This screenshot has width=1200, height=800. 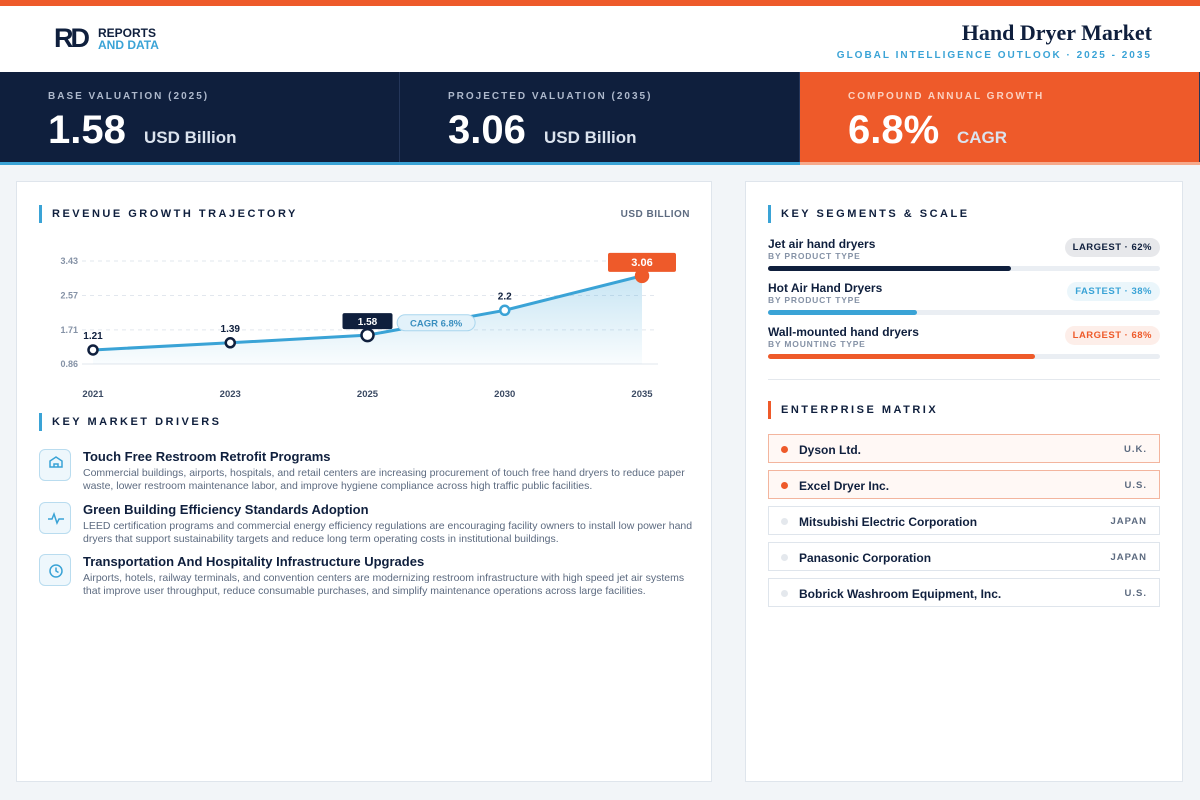 What do you see at coordinates (129, 96) in the screenshot?
I see `kpi-label: BASE VALUATION (2025)` at bounding box center [129, 96].